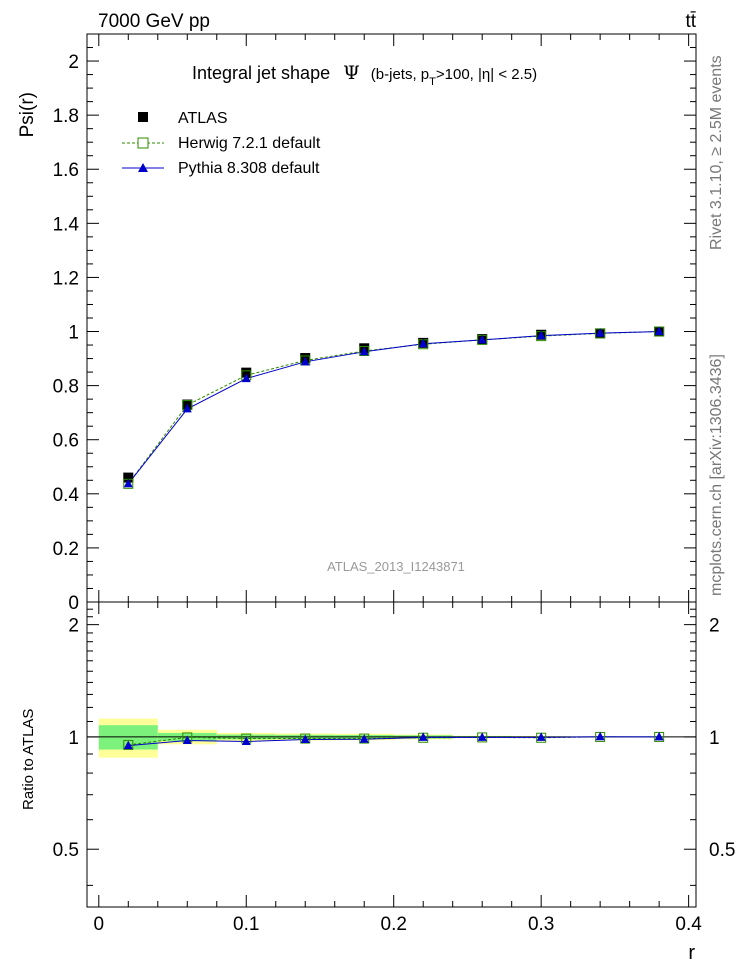  I want to click on x-tick-label: 0.1, so click(246, 924).